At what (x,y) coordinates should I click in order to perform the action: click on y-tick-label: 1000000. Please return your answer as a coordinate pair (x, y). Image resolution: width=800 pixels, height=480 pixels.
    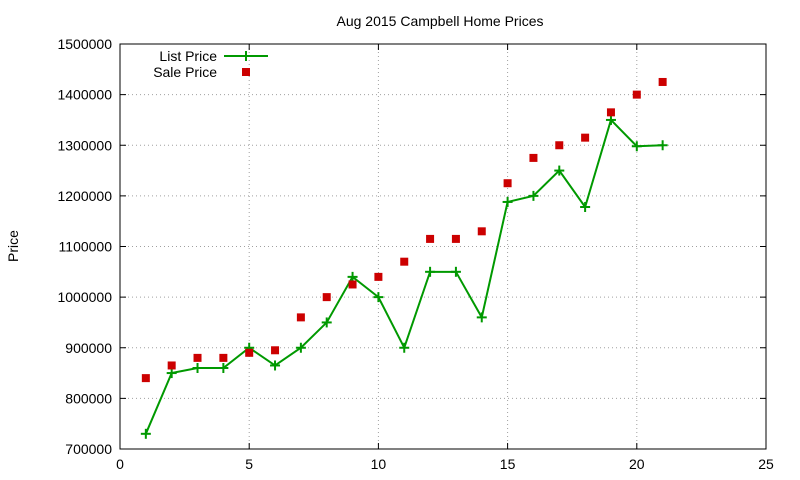
    Looking at the image, I should click on (84, 297).